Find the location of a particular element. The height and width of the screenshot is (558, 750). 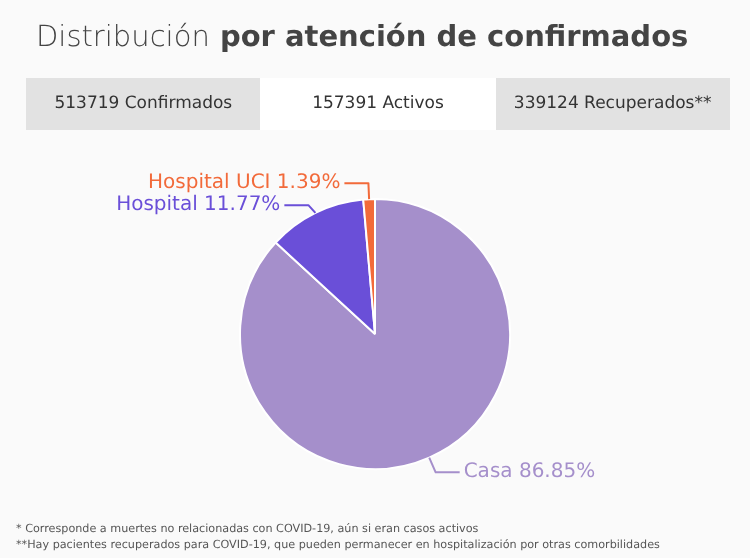

chart-title: Distribución por atención de confirmados is located at coordinates (362, 38).